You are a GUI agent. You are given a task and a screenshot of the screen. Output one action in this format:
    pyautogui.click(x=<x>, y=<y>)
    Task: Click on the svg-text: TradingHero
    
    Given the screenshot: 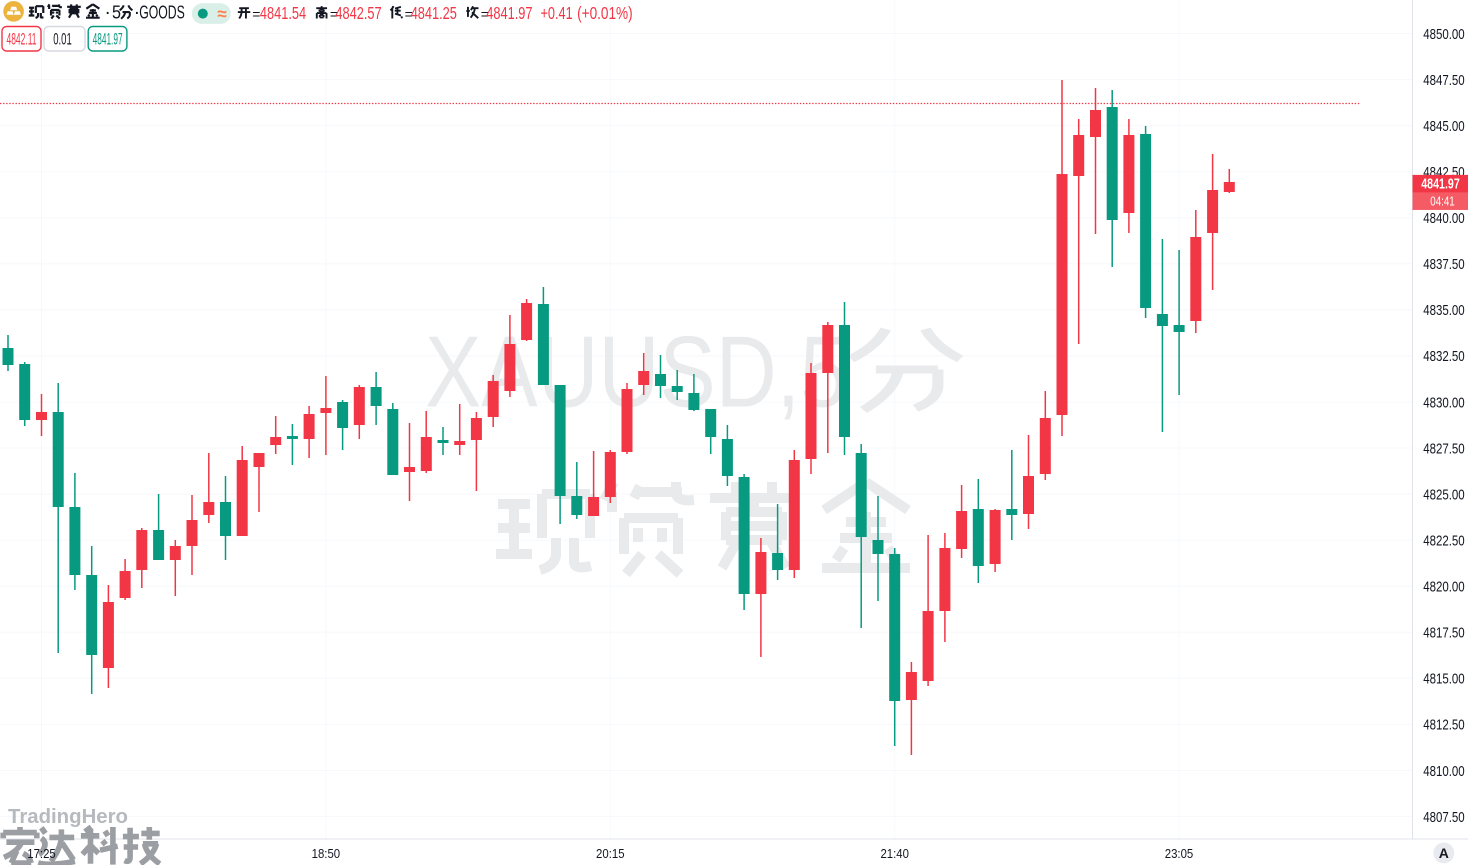 What is the action you would take?
    pyautogui.click(x=68, y=817)
    